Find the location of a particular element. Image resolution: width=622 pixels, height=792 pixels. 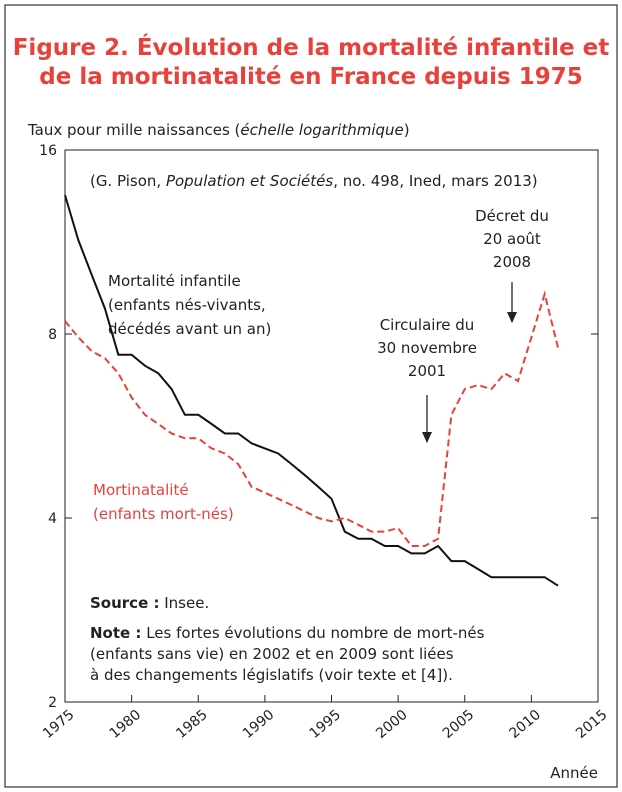

y-tick-label: 2 is located at coordinates (52, 703).